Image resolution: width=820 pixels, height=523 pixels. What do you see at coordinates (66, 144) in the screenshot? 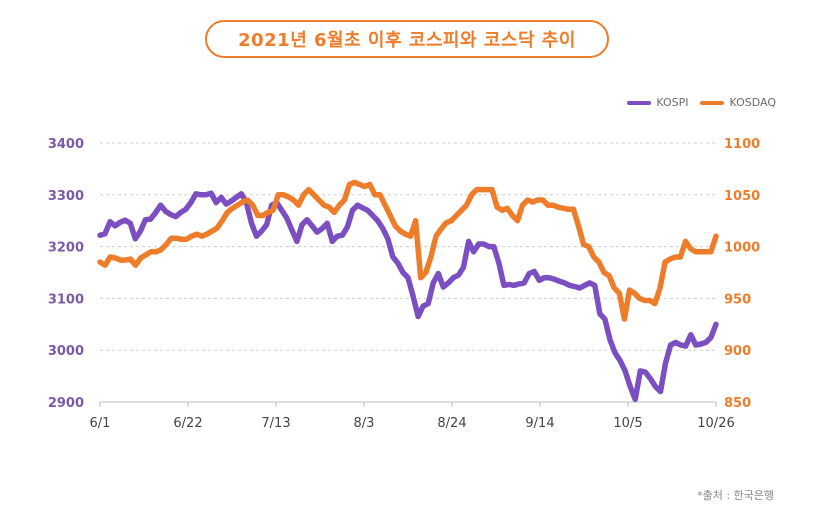
I see `y-left-tick-label: 3400` at bounding box center [66, 144].